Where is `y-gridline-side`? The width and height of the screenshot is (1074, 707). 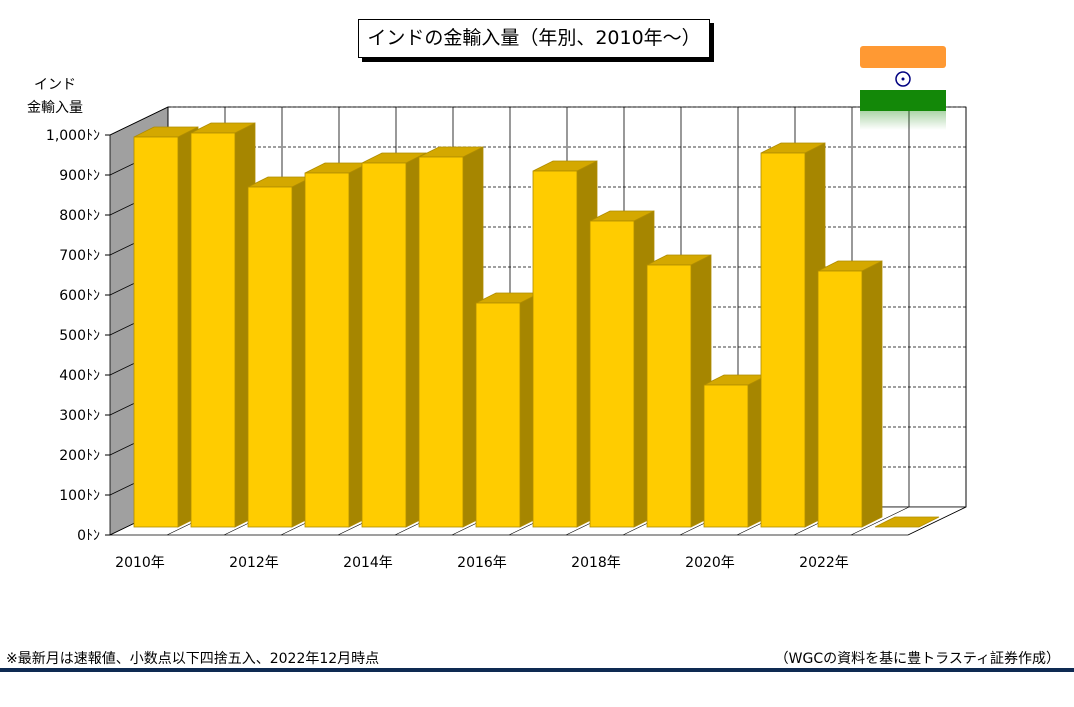
y-gridline-side is located at coordinates (139, 121).